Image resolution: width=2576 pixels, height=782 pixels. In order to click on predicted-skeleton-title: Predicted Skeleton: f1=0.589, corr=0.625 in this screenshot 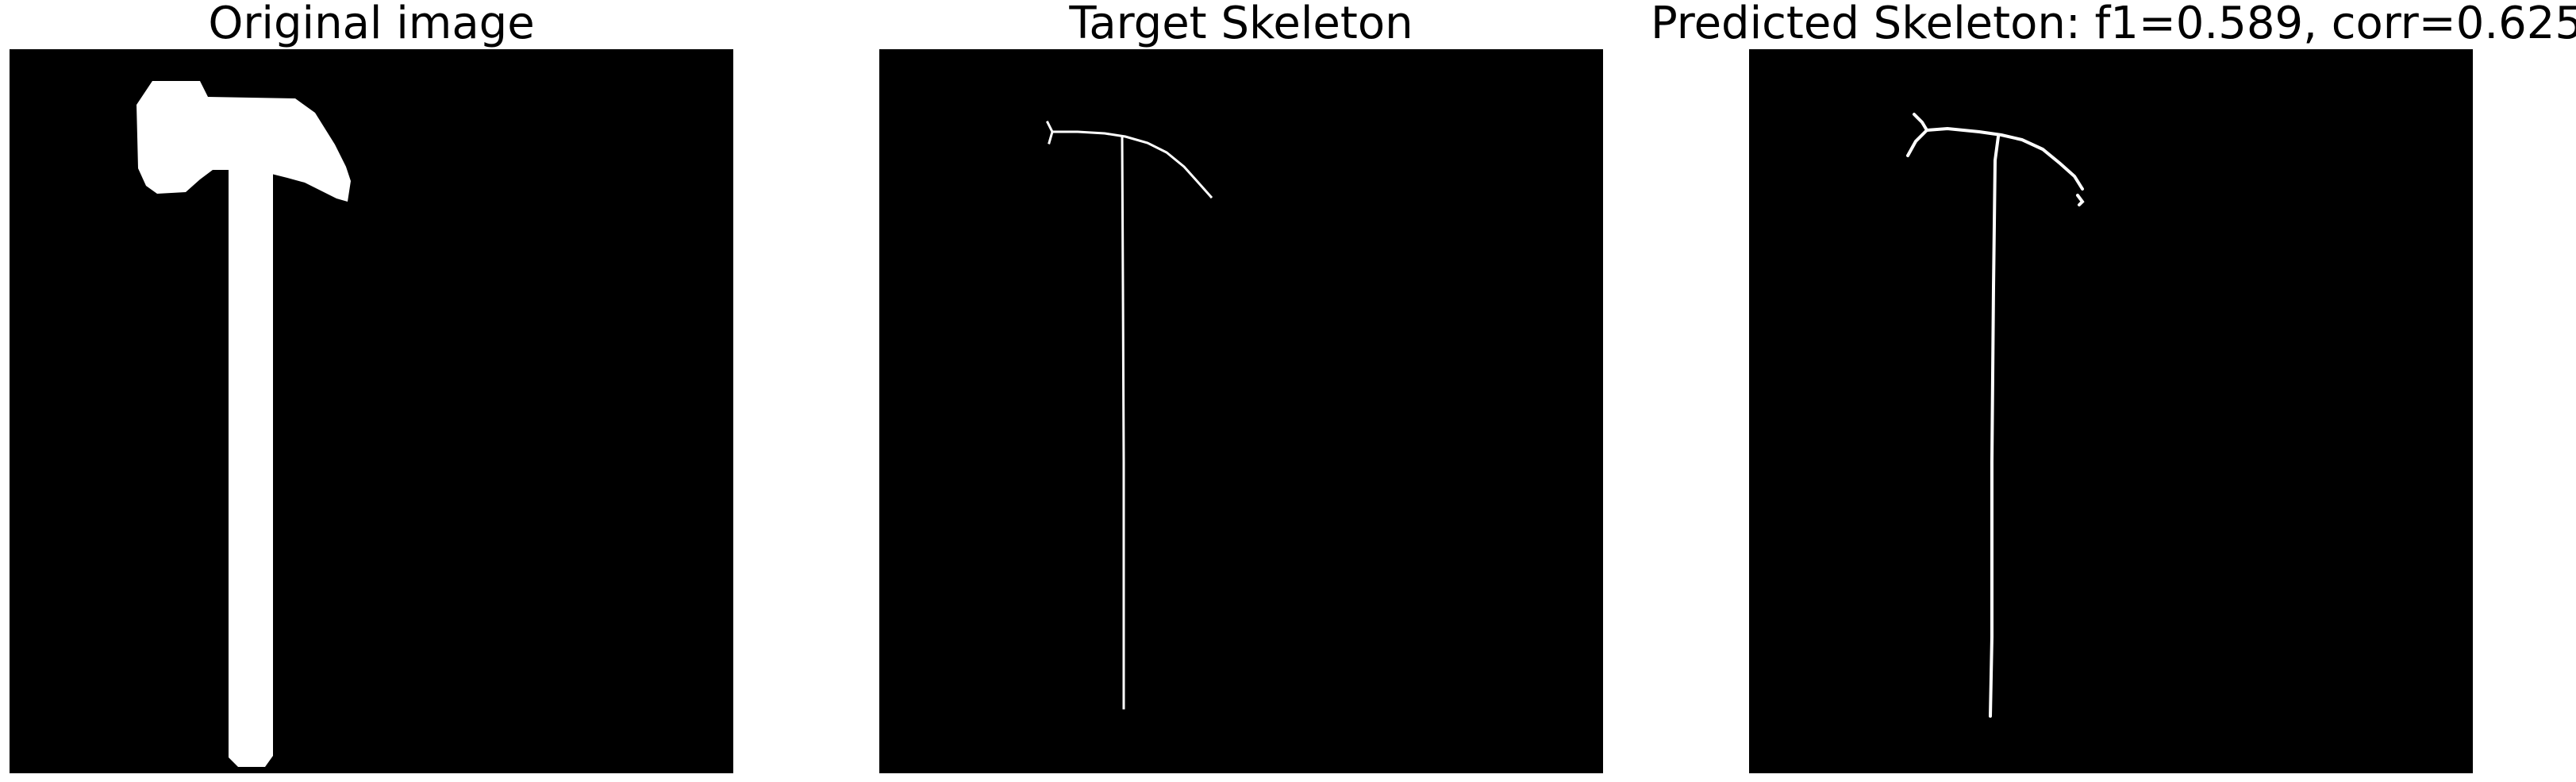, I will do `click(2113, 24)`.